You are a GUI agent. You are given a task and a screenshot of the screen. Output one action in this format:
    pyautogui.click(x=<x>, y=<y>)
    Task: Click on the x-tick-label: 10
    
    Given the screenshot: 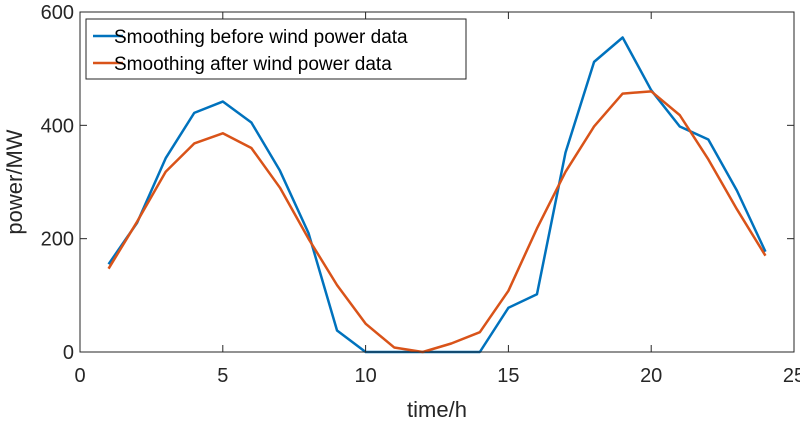 What is the action you would take?
    pyautogui.click(x=365, y=376)
    